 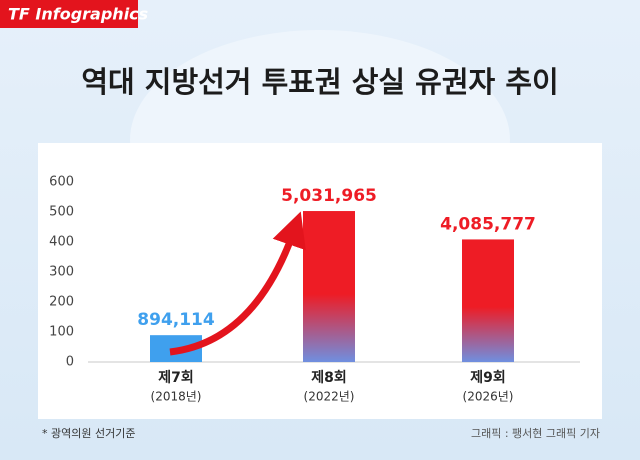 I want to click on x-tick-label: 제9회, so click(x=488, y=378).